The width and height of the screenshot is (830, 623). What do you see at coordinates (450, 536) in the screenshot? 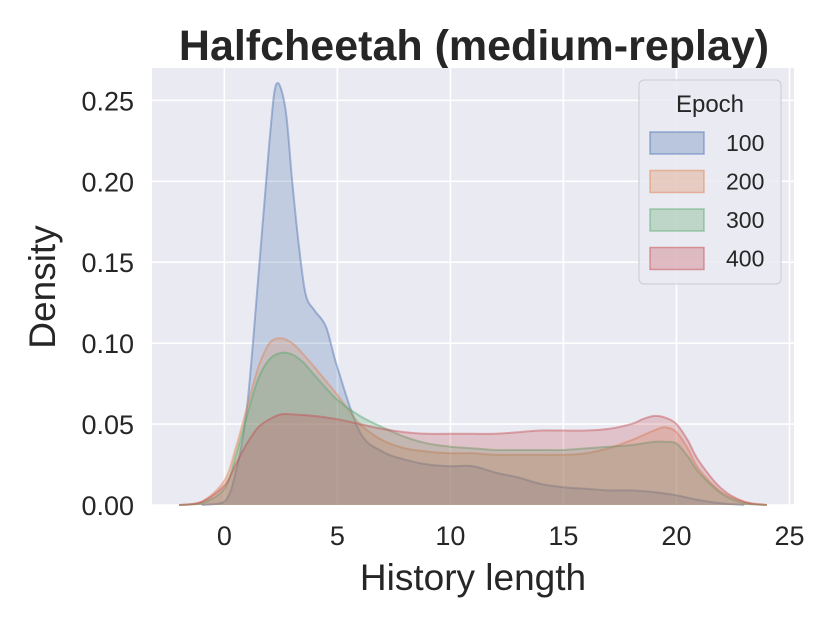
I see `x-tick-label: 10` at bounding box center [450, 536].